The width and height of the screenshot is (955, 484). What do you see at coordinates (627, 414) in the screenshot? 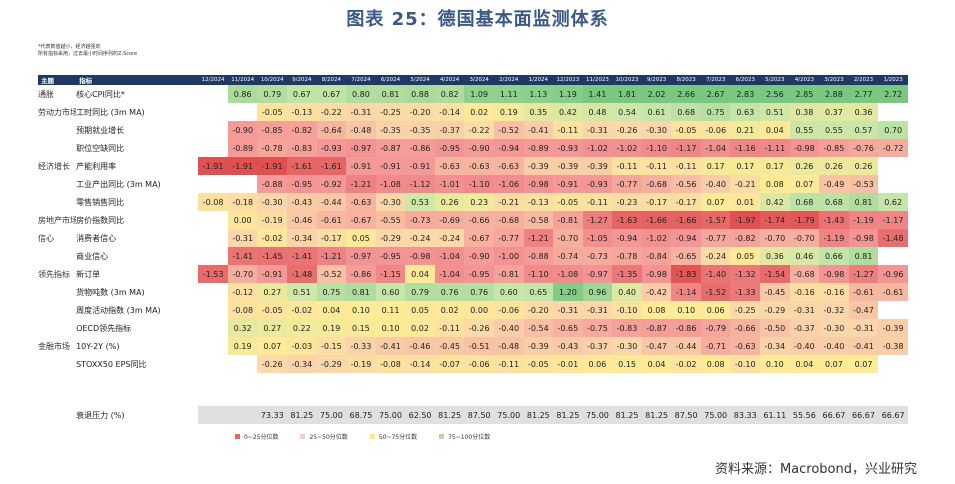
I see `pressure-cell: 81.25` at bounding box center [627, 414].